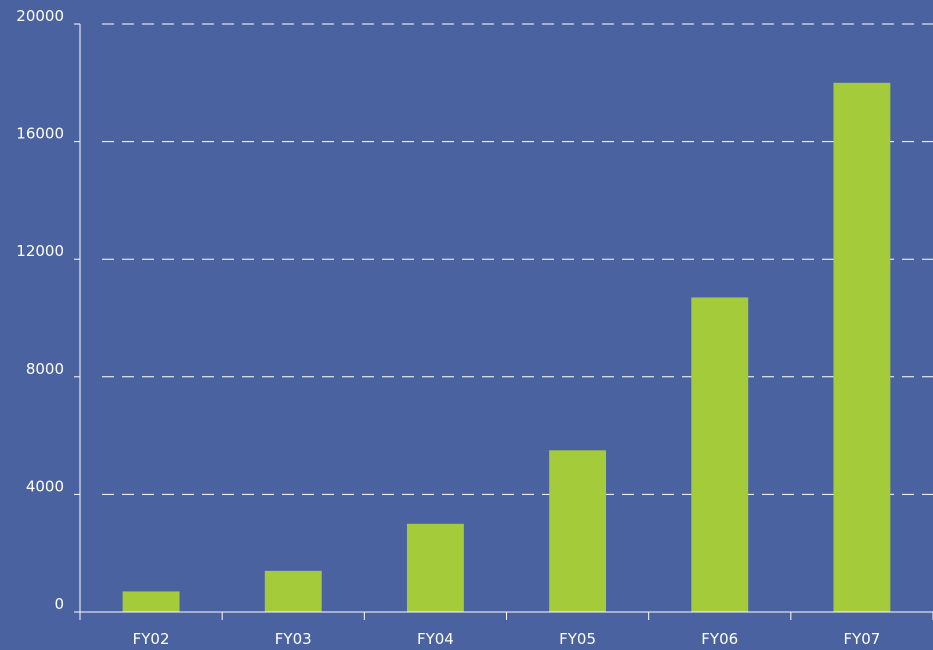  Describe the element at coordinates (435, 639) in the screenshot. I see `x-tick-label: FY04` at that location.